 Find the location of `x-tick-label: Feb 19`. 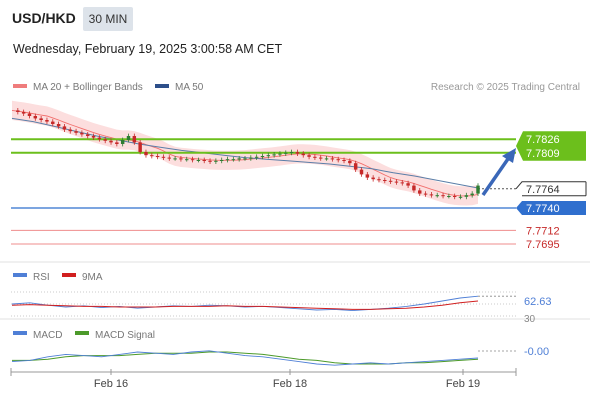

x-tick-label: Feb 19 is located at coordinates (463, 384).